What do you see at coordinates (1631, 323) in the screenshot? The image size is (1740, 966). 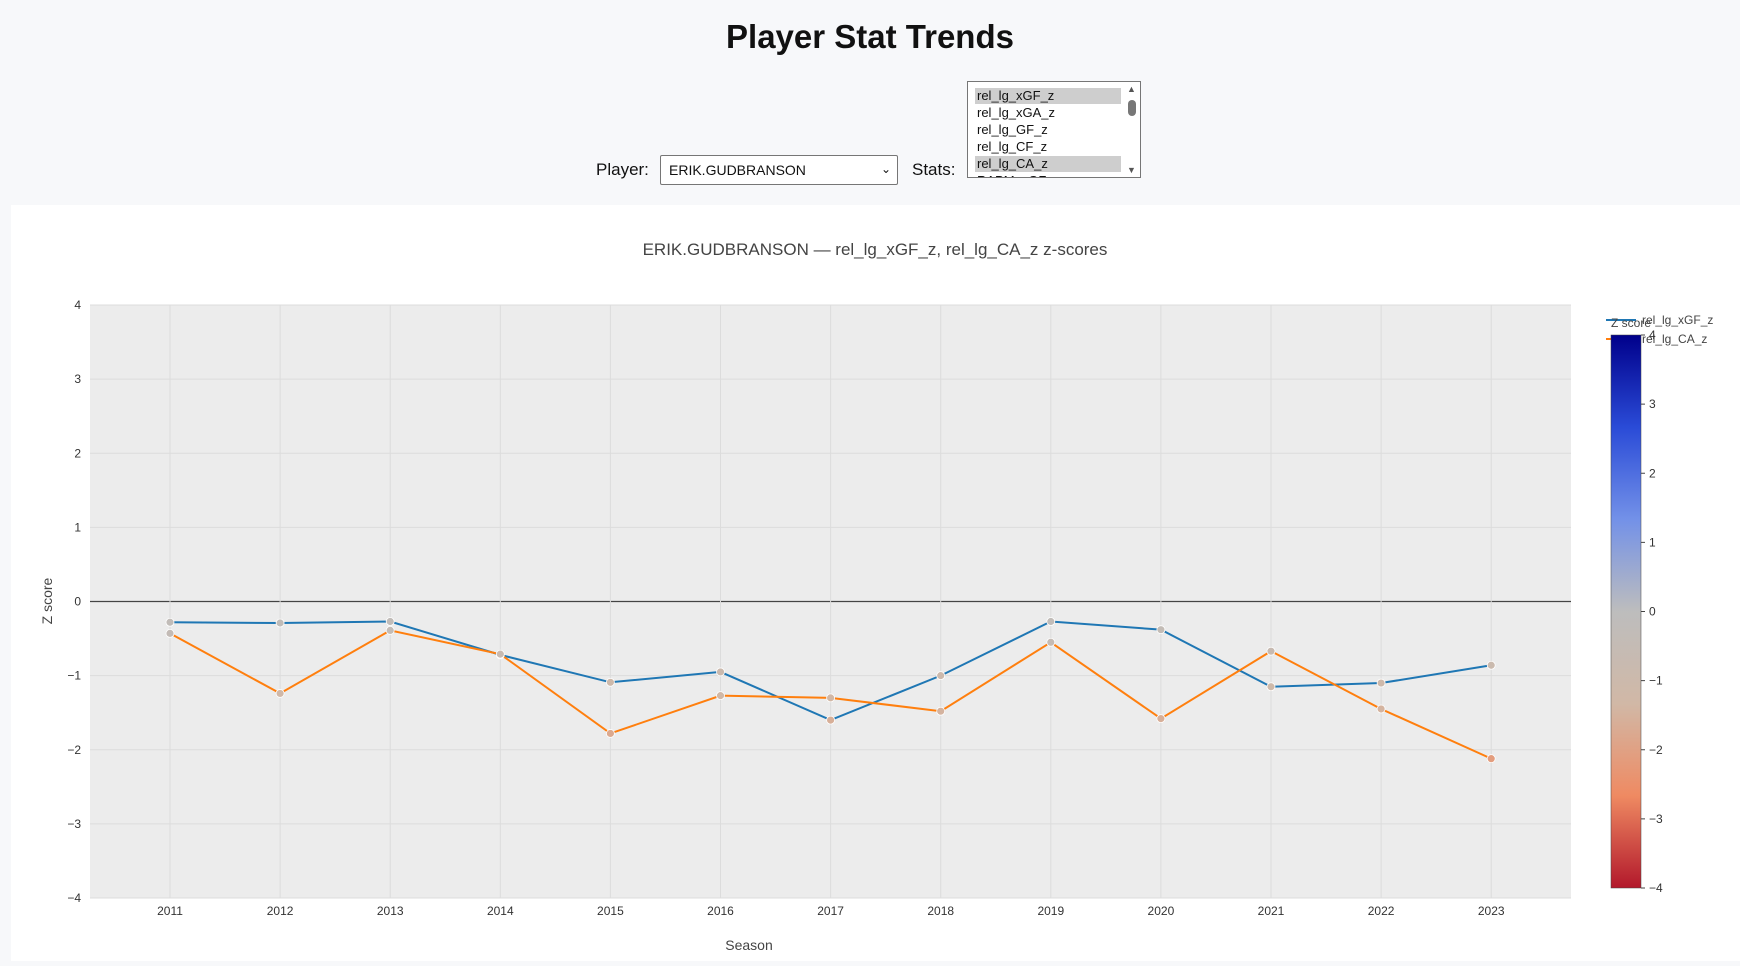 I see `colorbar-title: Z score` at bounding box center [1631, 323].